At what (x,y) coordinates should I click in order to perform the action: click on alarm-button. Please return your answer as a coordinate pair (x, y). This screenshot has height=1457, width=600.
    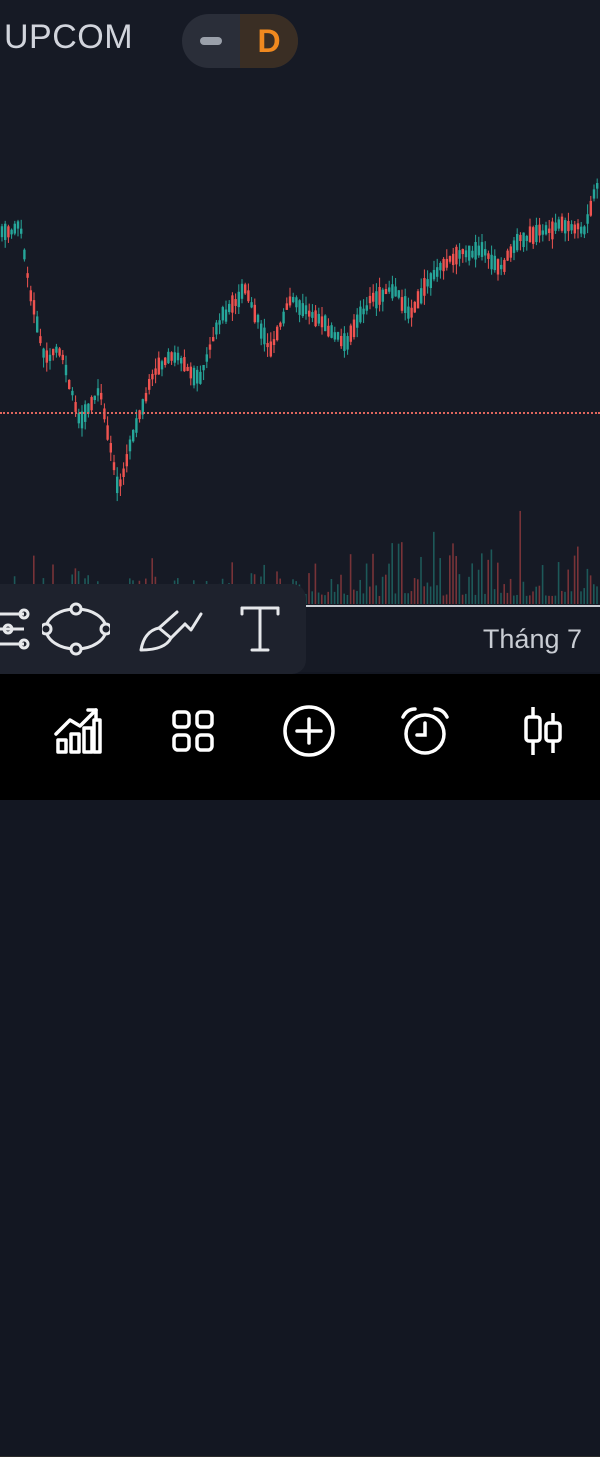
    Looking at the image, I should click on (425, 731).